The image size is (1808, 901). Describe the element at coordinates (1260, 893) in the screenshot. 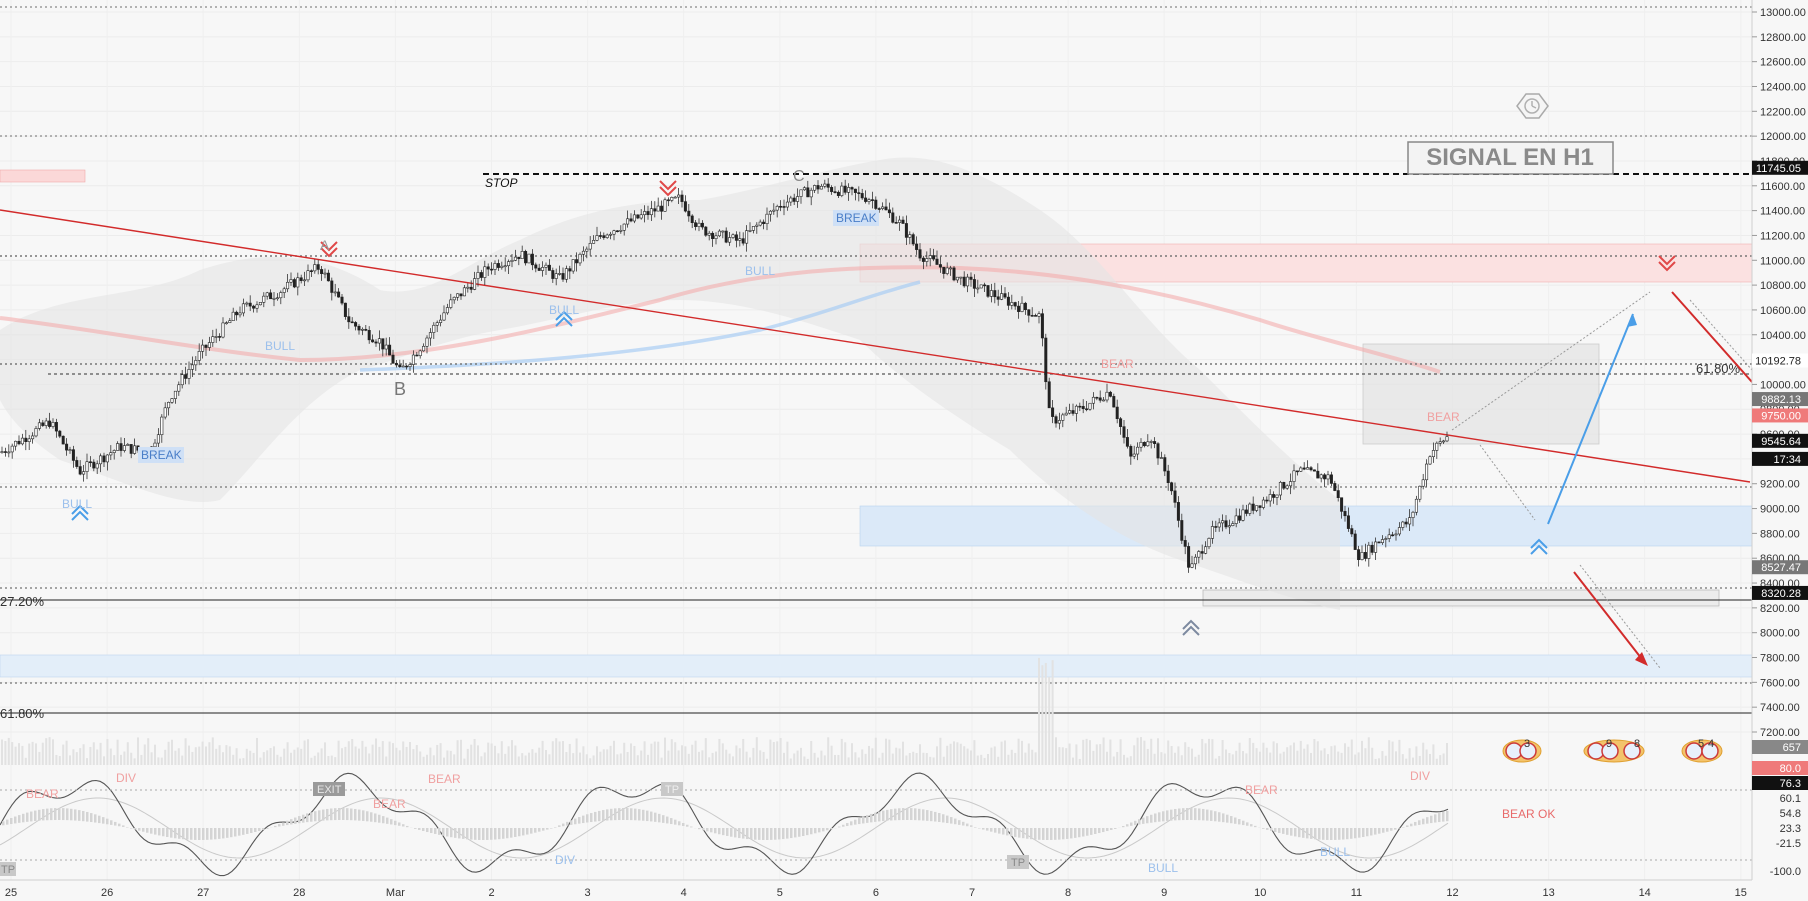

I see `time-tick-label: 10` at that location.